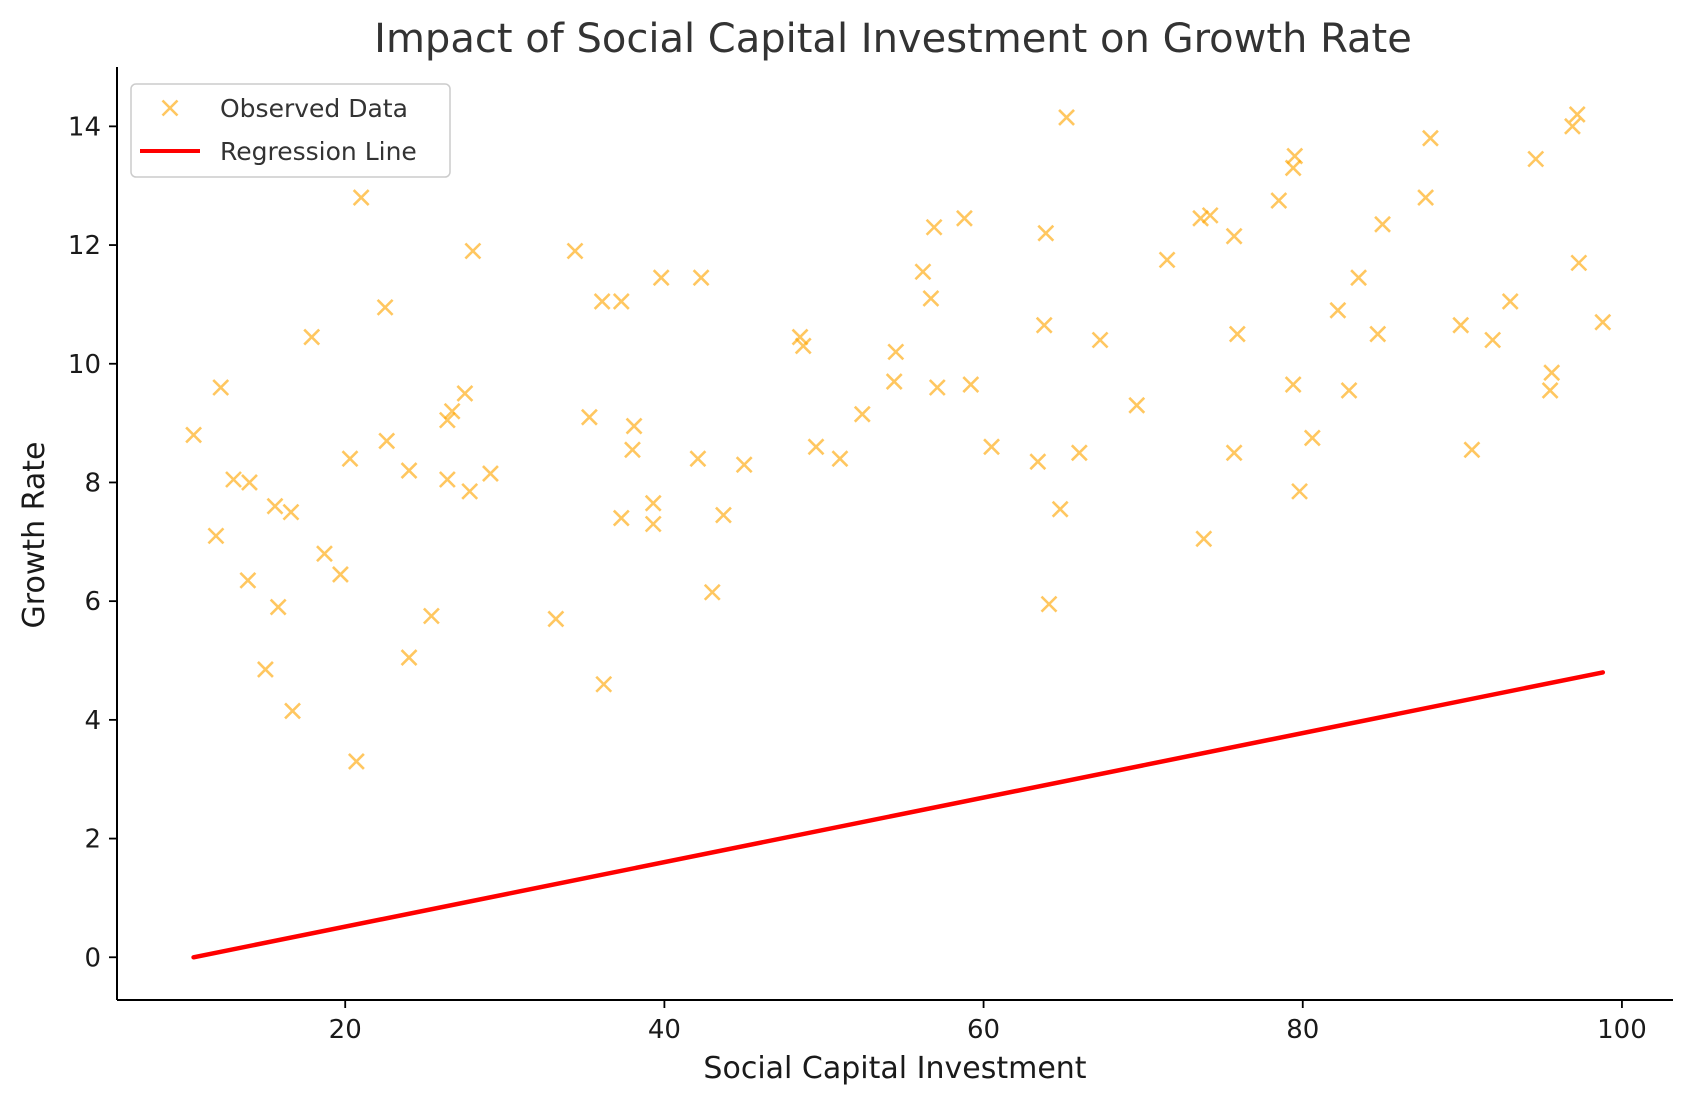 This screenshot has height=1101, width=1686. I want to click on legend-observed-marker, so click(170, 108).